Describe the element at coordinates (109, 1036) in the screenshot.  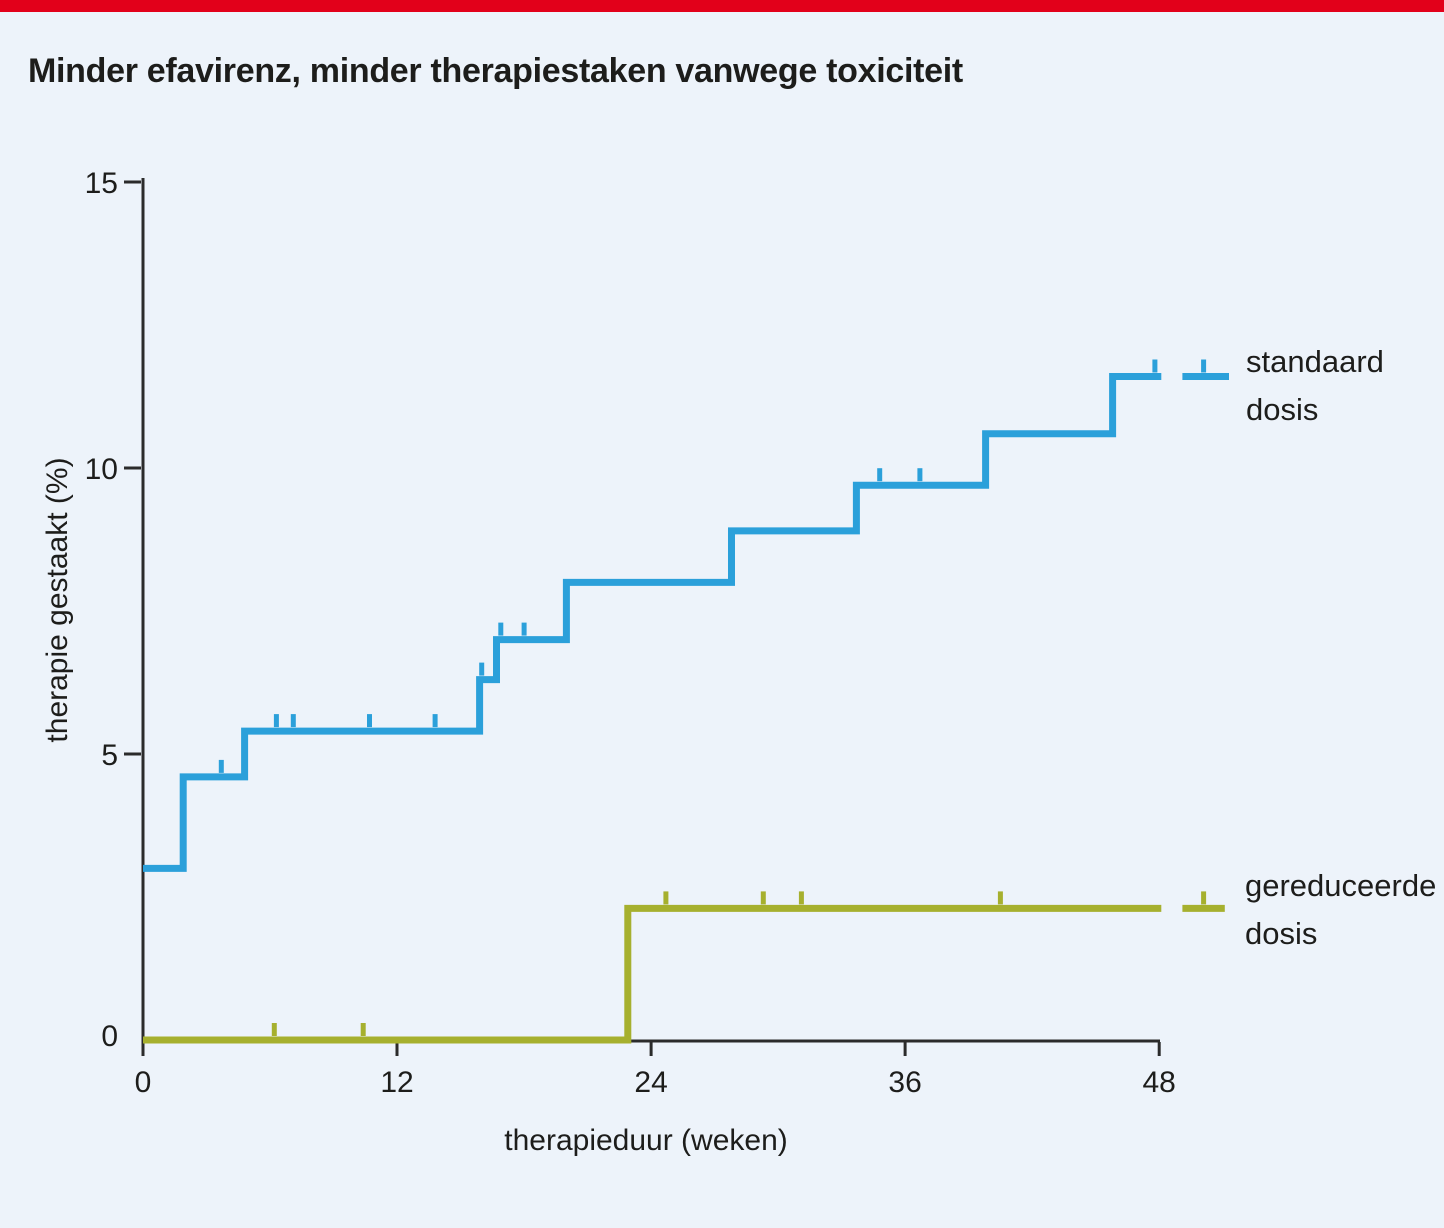
I see `y-tick-label: 0` at that location.